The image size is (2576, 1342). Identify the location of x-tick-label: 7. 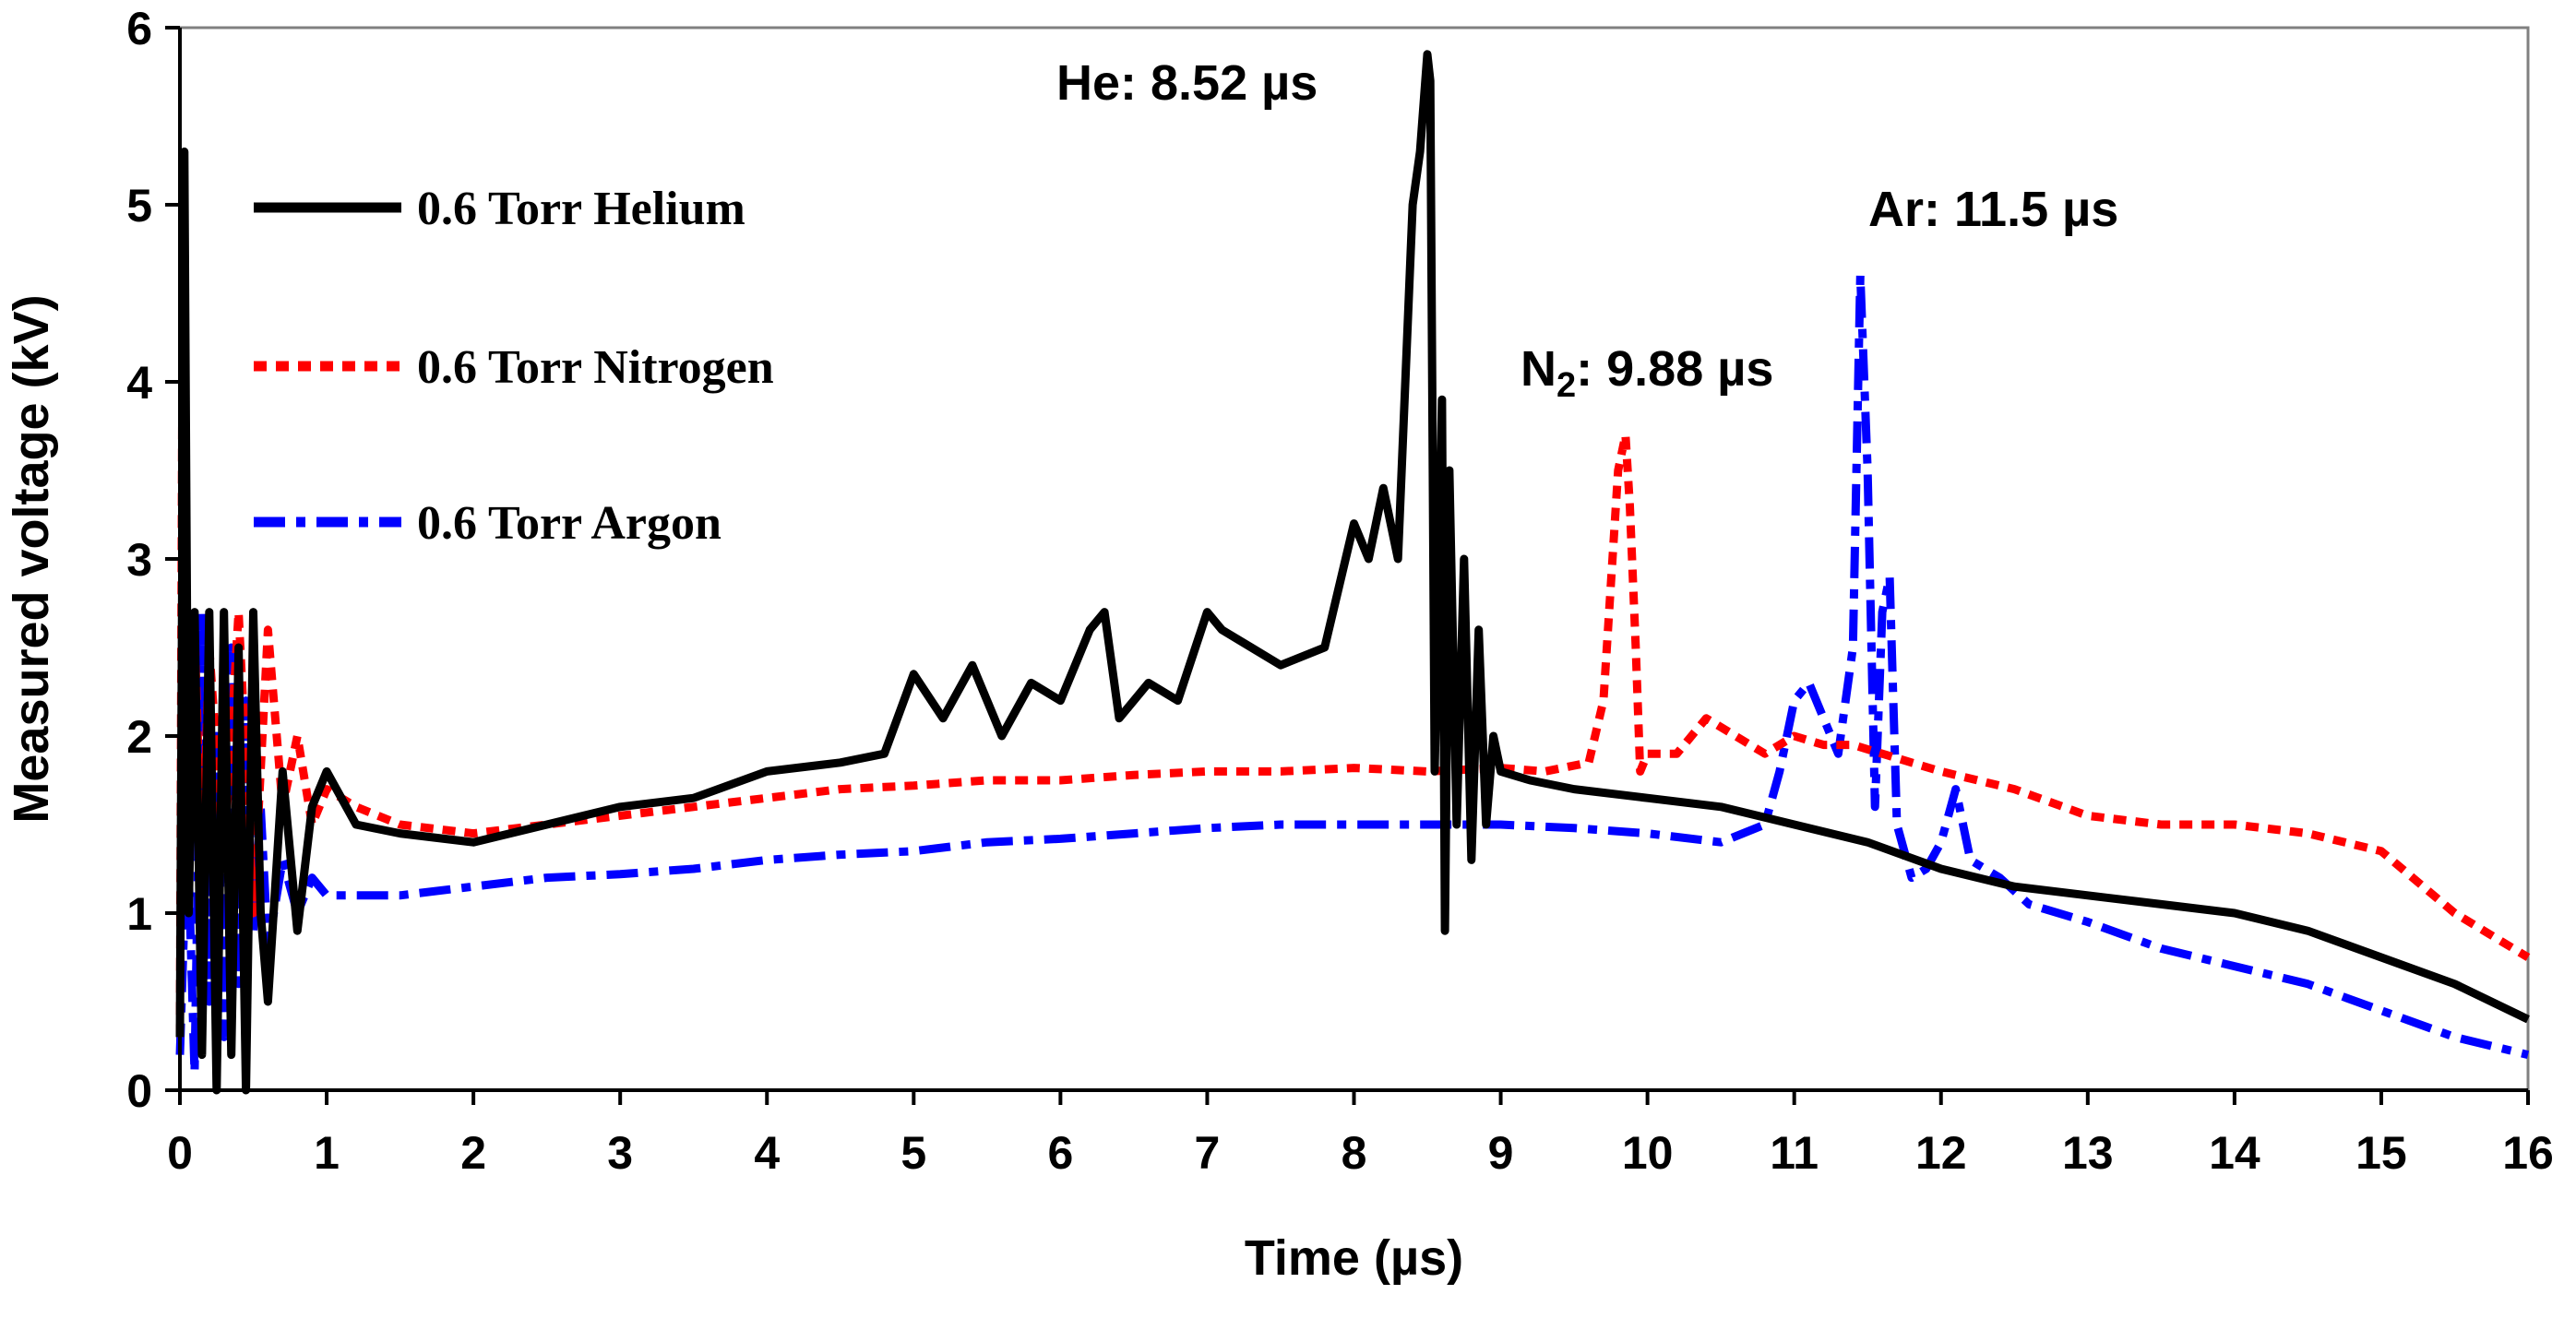
(1208, 1153).